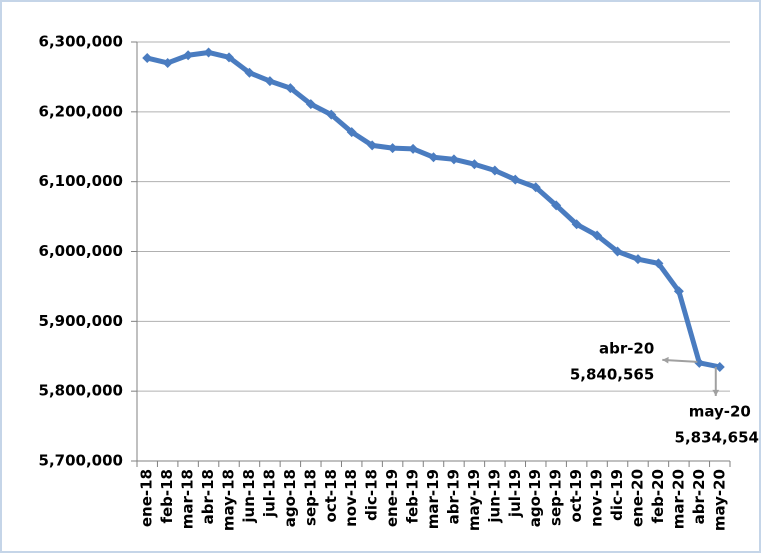 This screenshot has width=761, height=557. Describe the element at coordinates (413, 496) in the screenshot. I see `x-tick-label: feb-19` at that location.